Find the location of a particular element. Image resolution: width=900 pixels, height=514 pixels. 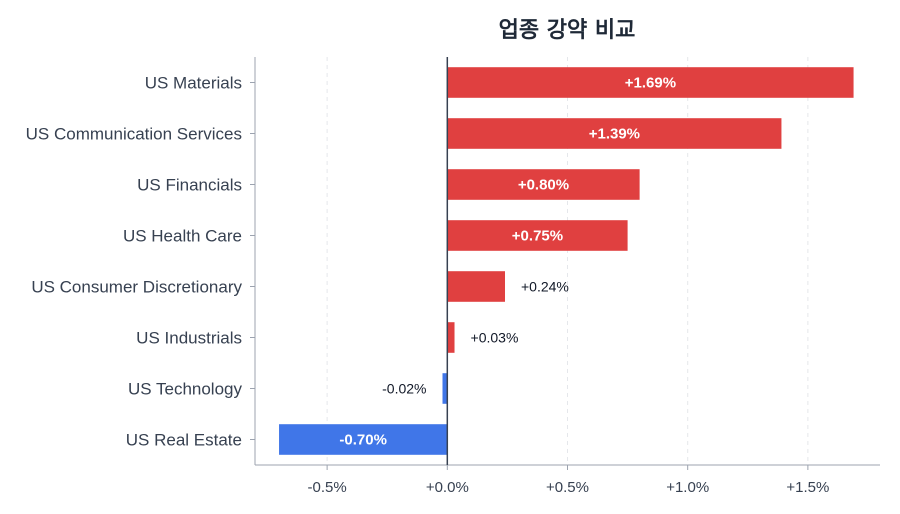

data-label: +1.69% is located at coordinates (650, 83).